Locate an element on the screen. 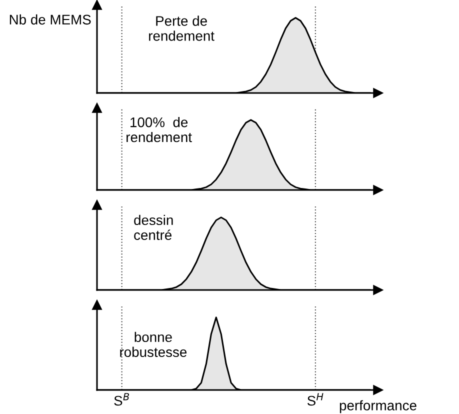 Image resolution: width=459 pixels, height=414 pixels. annotation: dessin centré is located at coordinates (153, 227).